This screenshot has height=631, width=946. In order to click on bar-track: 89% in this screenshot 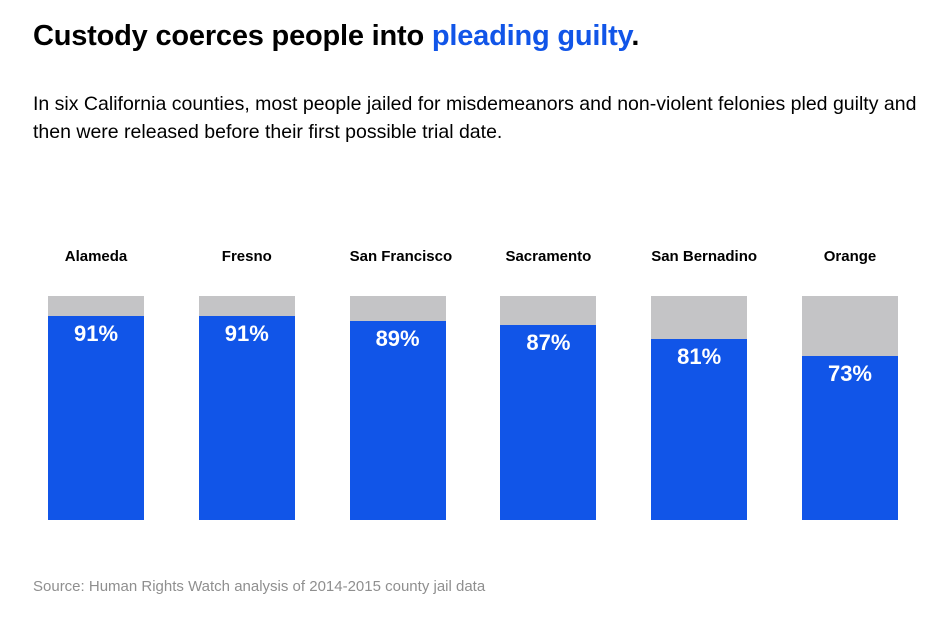, I will do `click(397, 408)`.